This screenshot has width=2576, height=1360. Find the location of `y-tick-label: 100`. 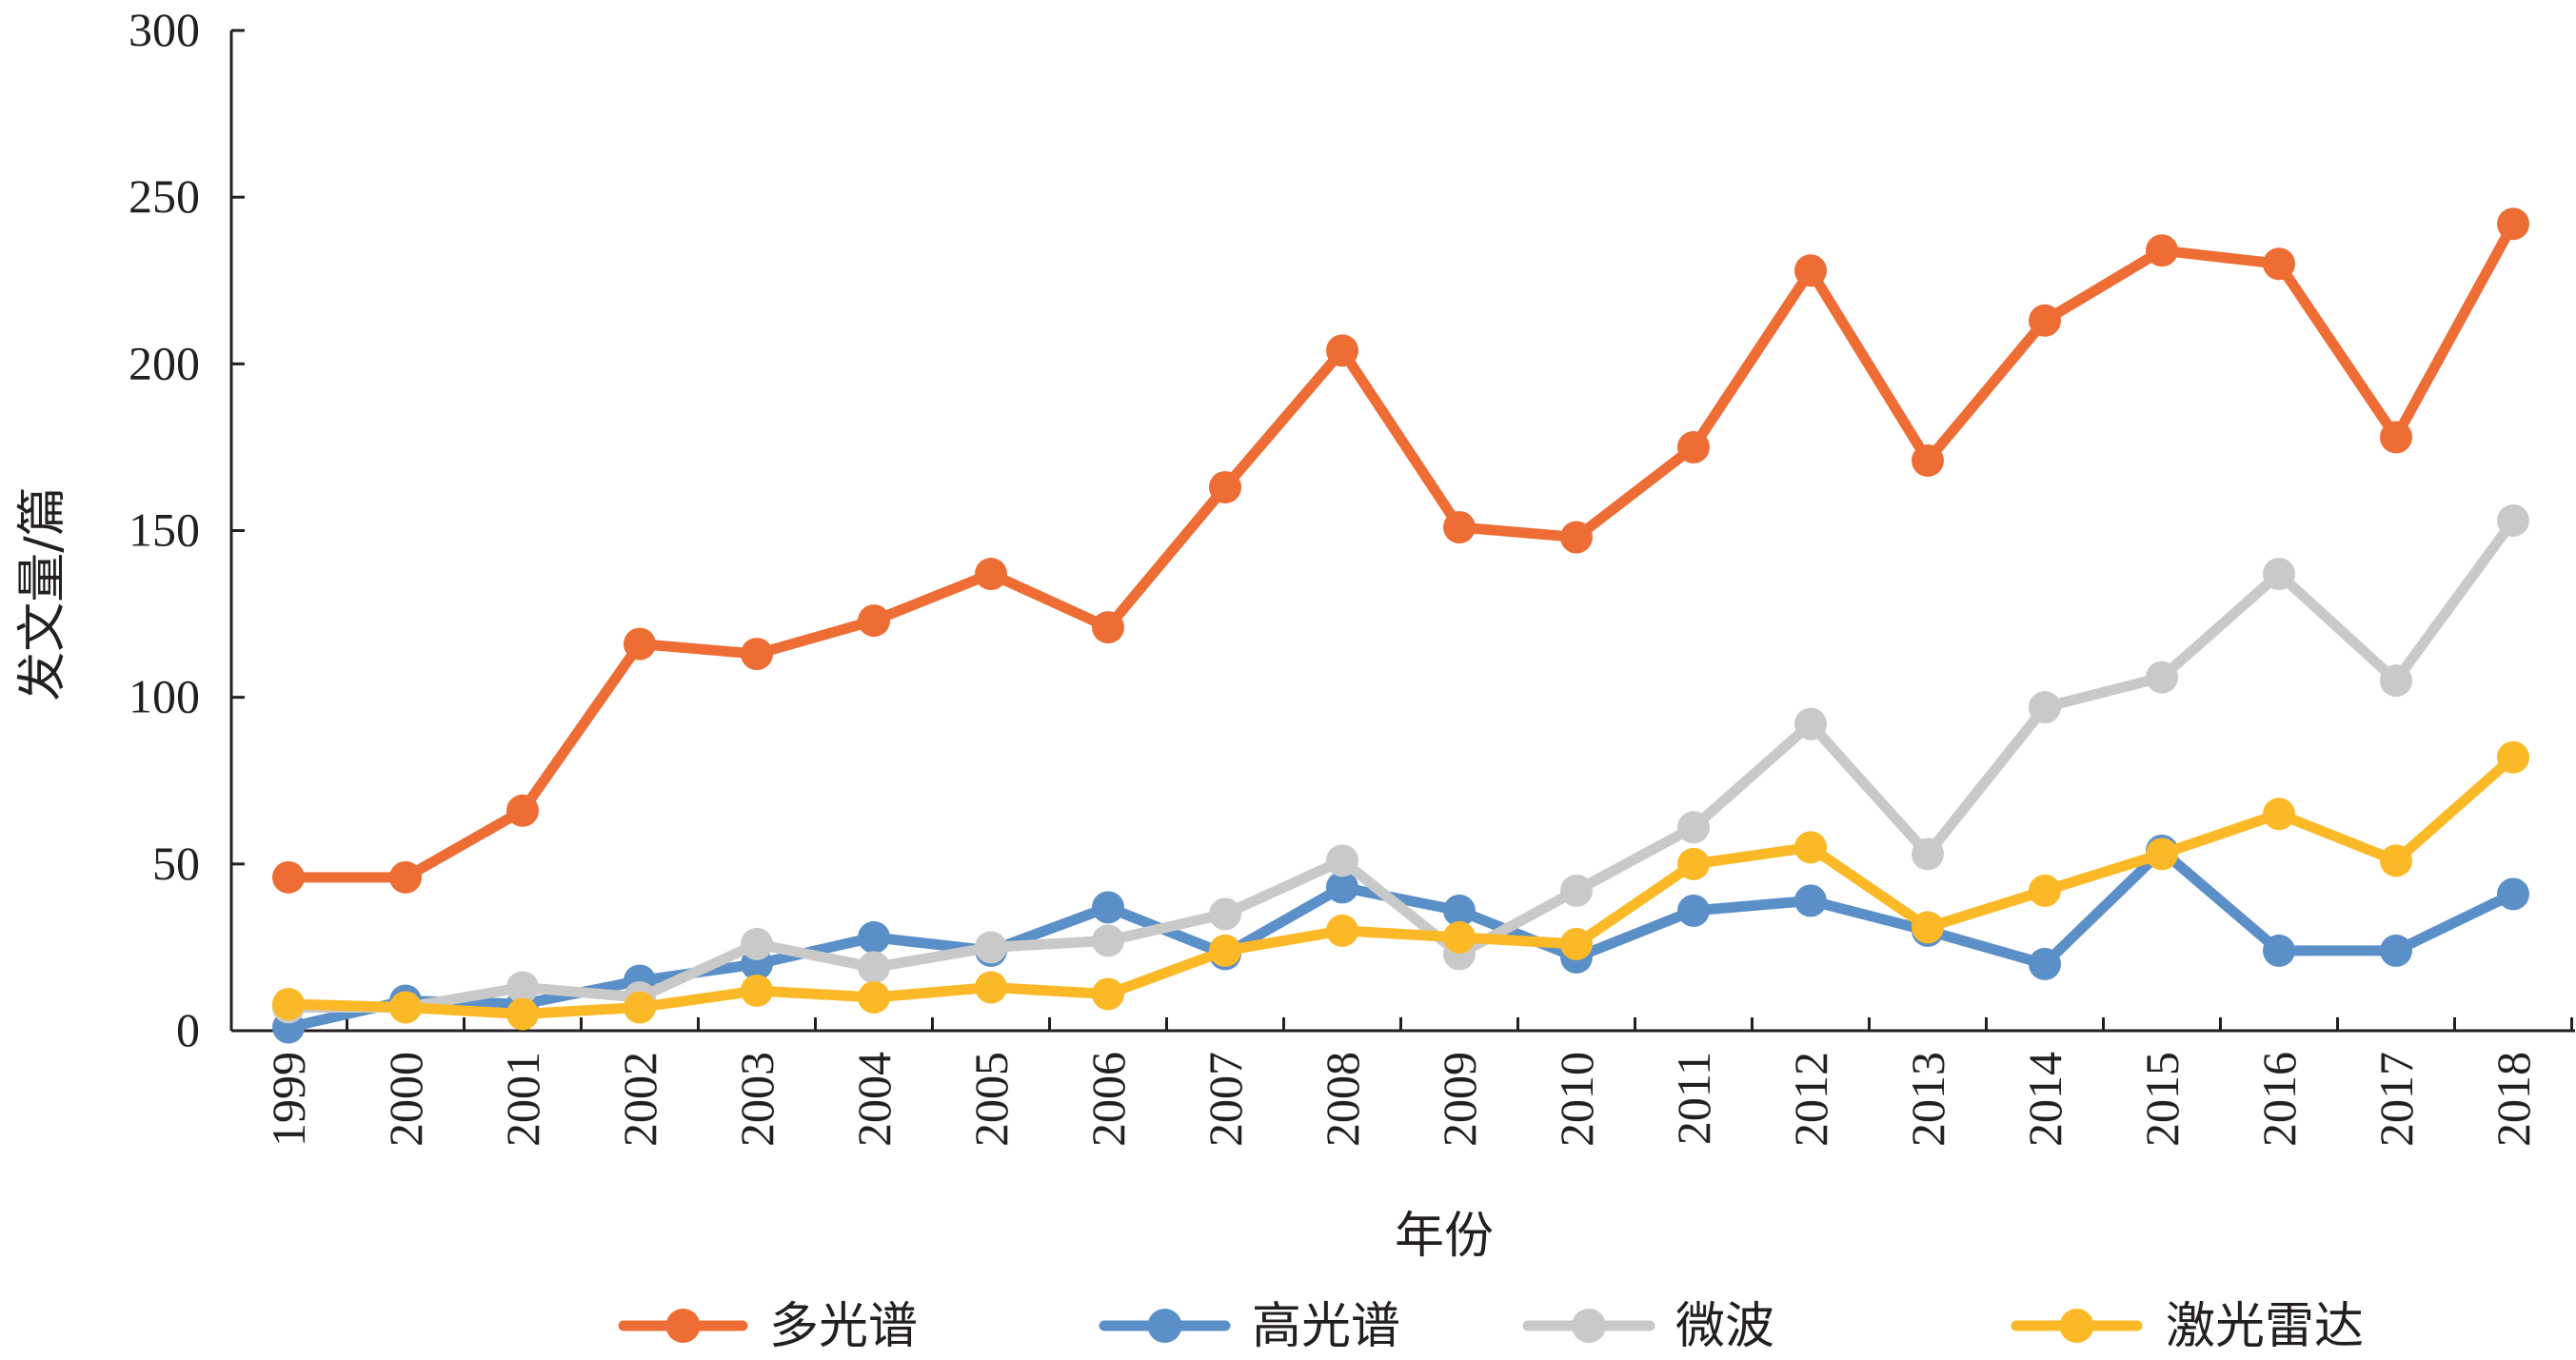

y-tick-label: 100 is located at coordinates (164, 697).